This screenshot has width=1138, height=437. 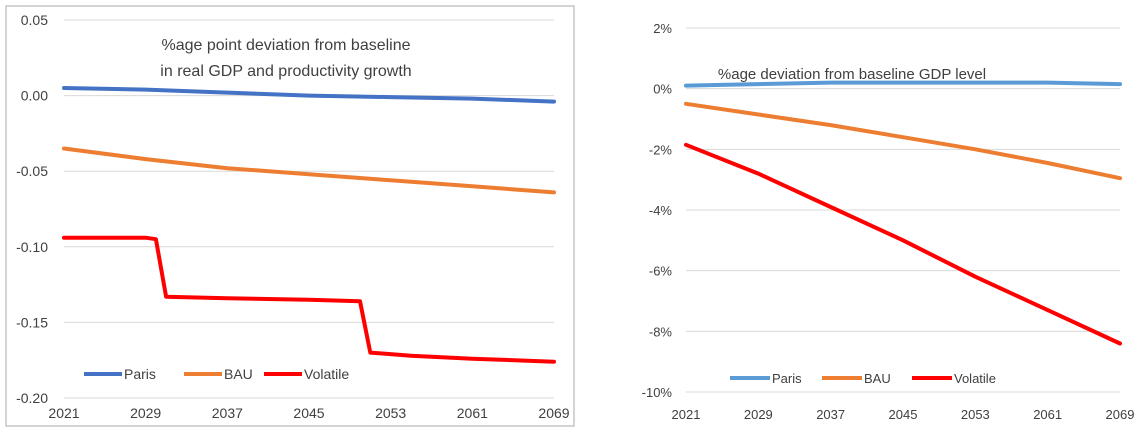 I want to click on chart-title: %age deviation from baseline GDP level, so click(x=852, y=74).